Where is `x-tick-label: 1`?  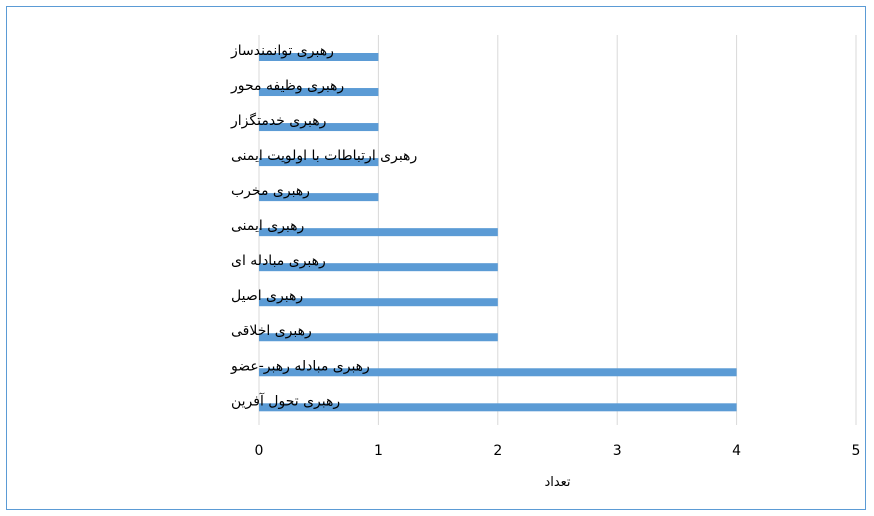 x-tick-label: 1 is located at coordinates (378, 451).